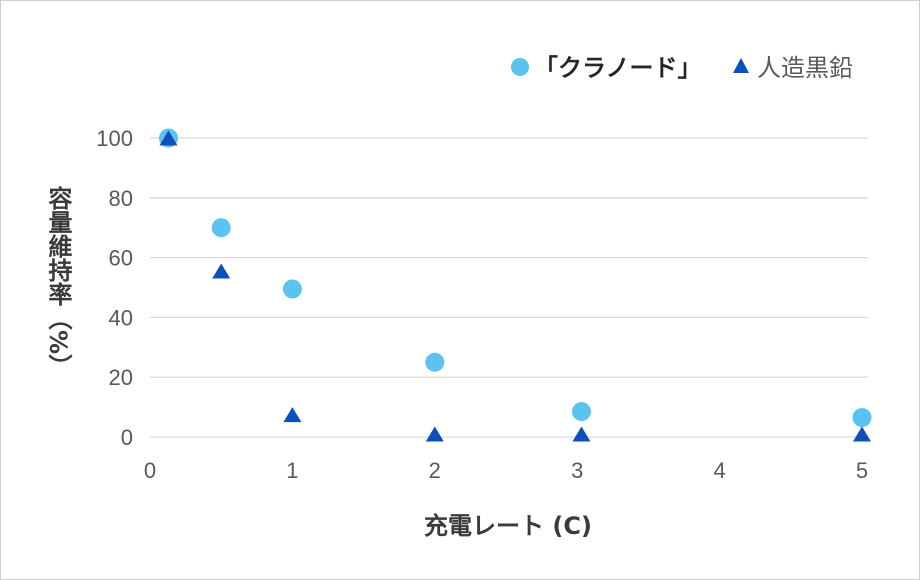 The width and height of the screenshot is (920, 580). Describe the element at coordinates (121, 377) in the screenshot. I see `y-tick-label: 20` at that location.